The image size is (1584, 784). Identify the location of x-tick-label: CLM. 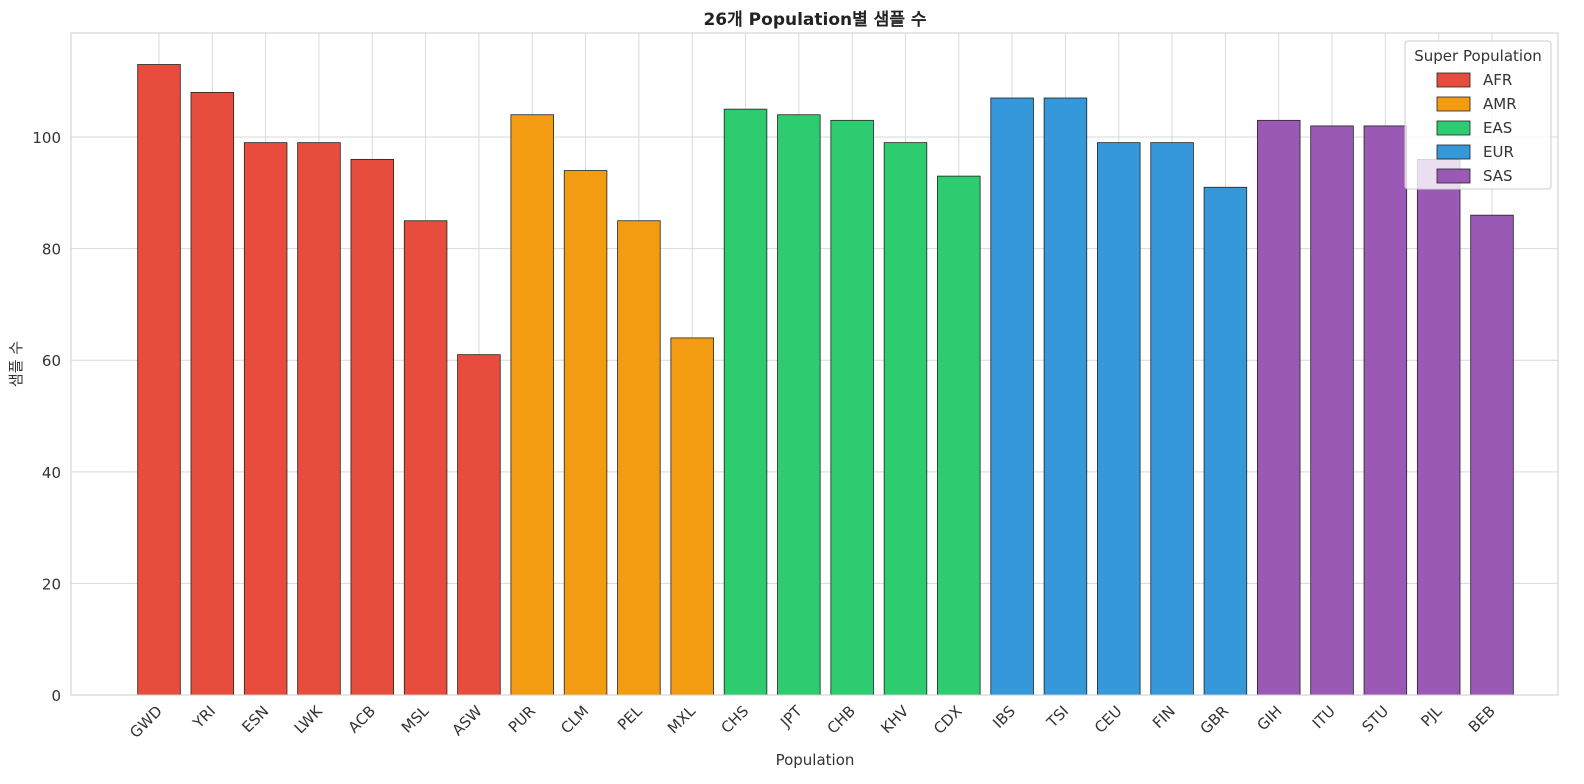
(574, 719).